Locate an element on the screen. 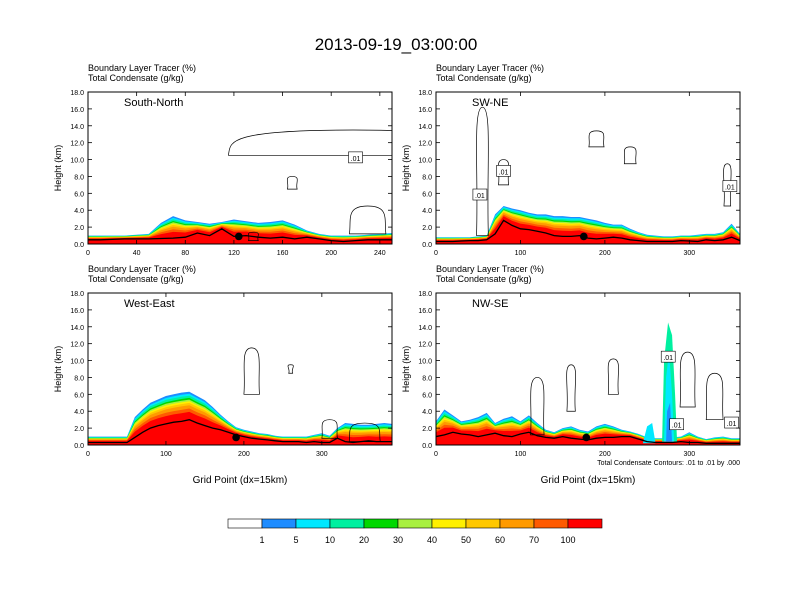 This screenshot has width=792, height=612. colorbar: 1 5 10 20 30 40 50 60 70 100 is located at coordinates (415, 531).